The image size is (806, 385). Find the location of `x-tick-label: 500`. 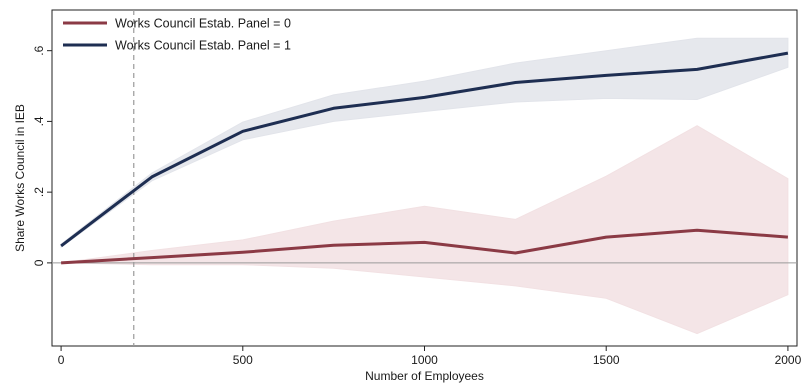

x-tick-label: 500 is located at coordinates (243, 360).